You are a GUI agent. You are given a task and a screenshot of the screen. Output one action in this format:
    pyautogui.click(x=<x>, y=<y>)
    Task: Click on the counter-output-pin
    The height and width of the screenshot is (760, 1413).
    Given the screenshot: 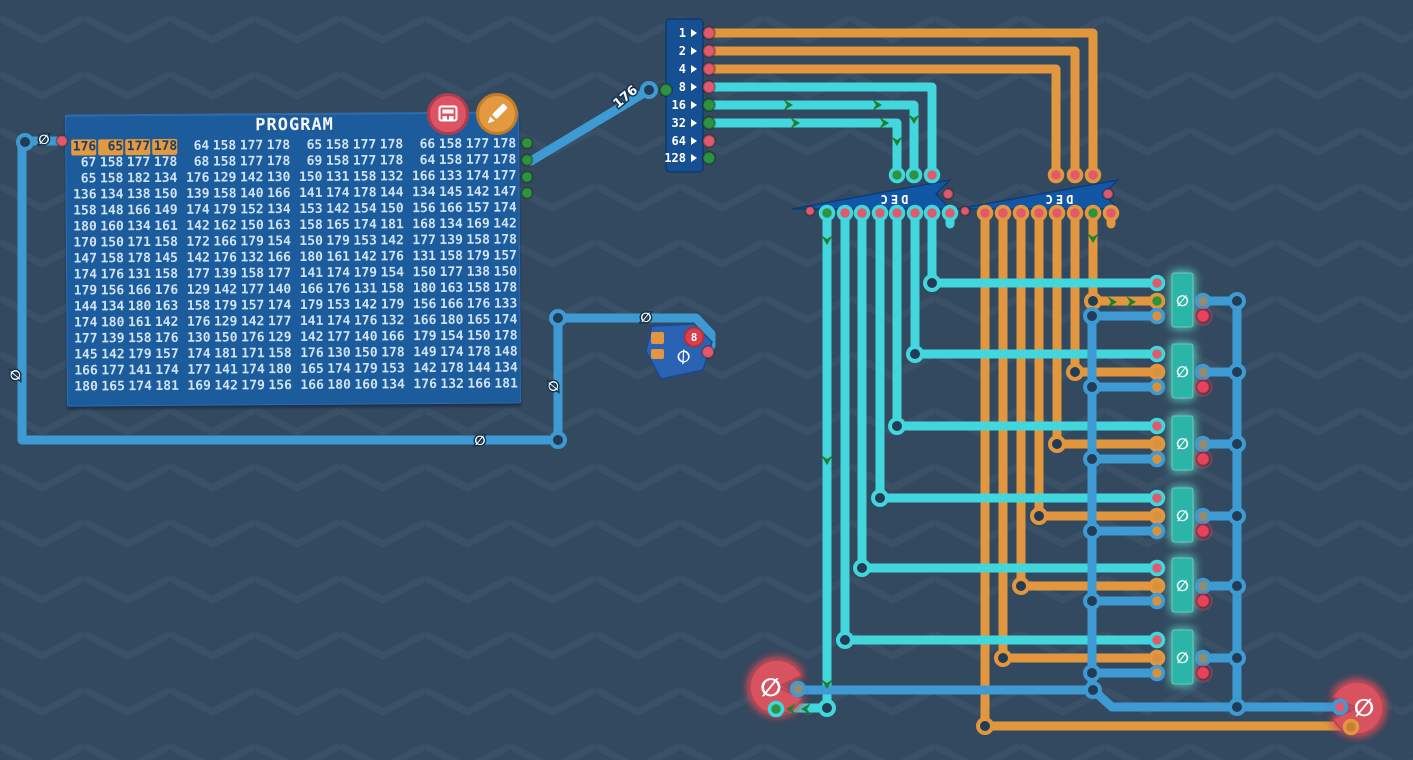 What is the action you would take?
    pyautogui.click(x=798, y=689)
    